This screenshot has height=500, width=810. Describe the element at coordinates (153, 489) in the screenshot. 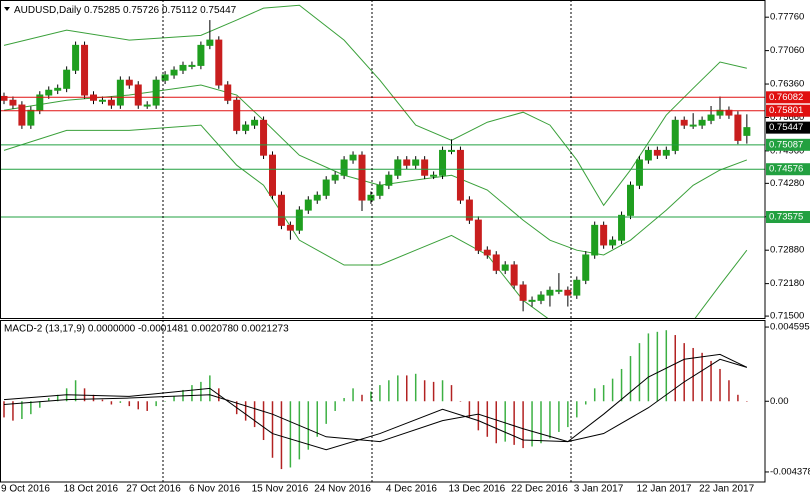

I see `x-tick-label: 27 Oct 2016` at that location.